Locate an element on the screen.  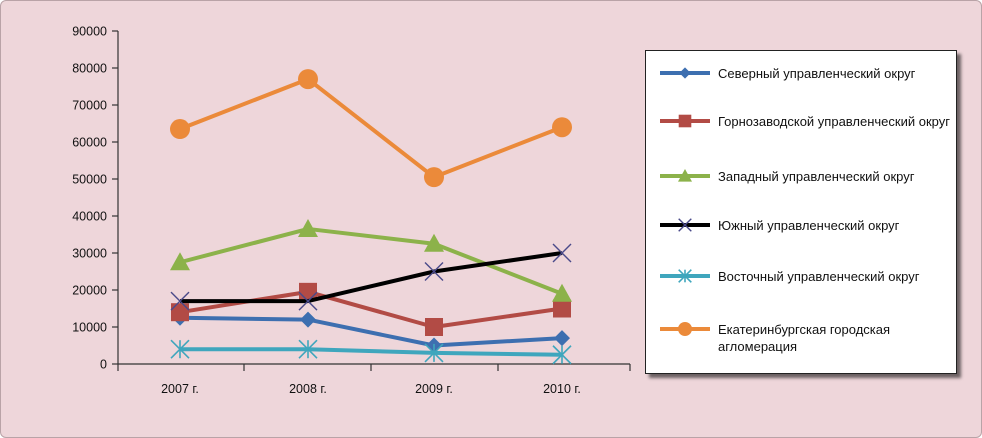
y-tick-label: 20000 is located at coordinates (89, 291).